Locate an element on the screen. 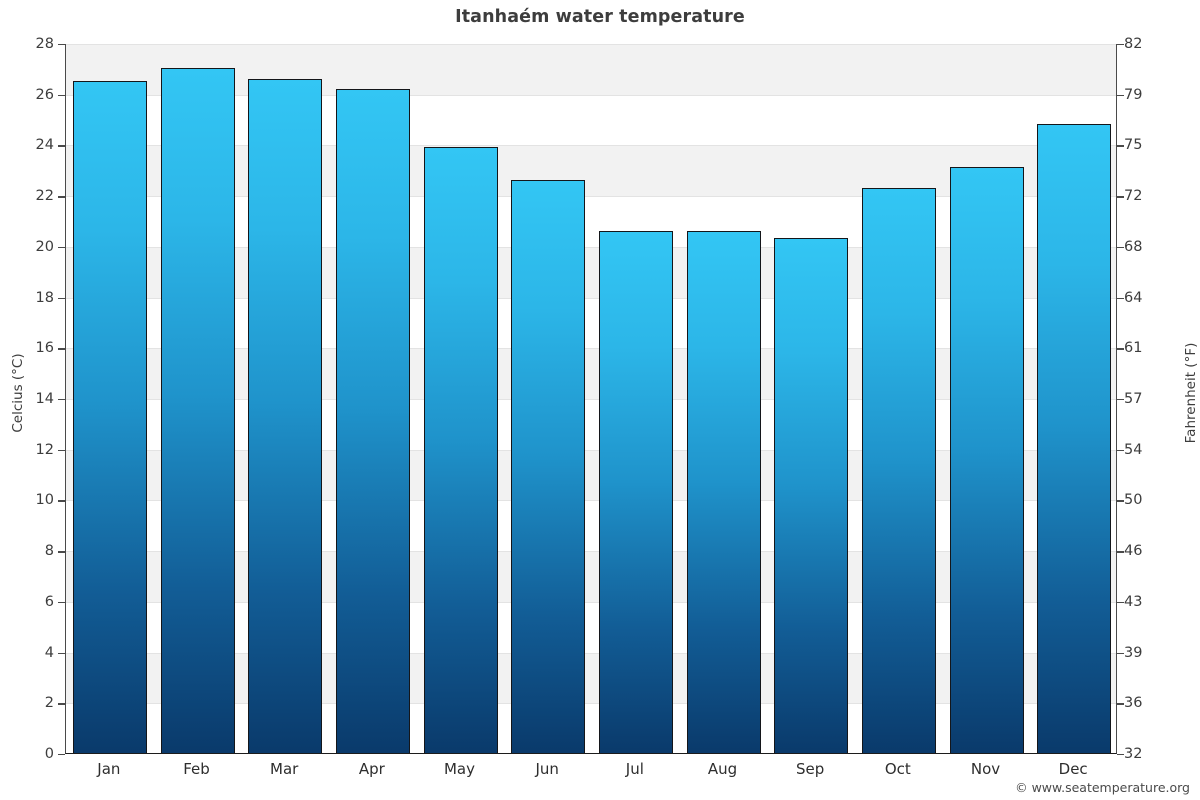 The width and height of the screenshot is (1200, 800). y-tick-right-79: 79 is located at coordinates (1133, 94).